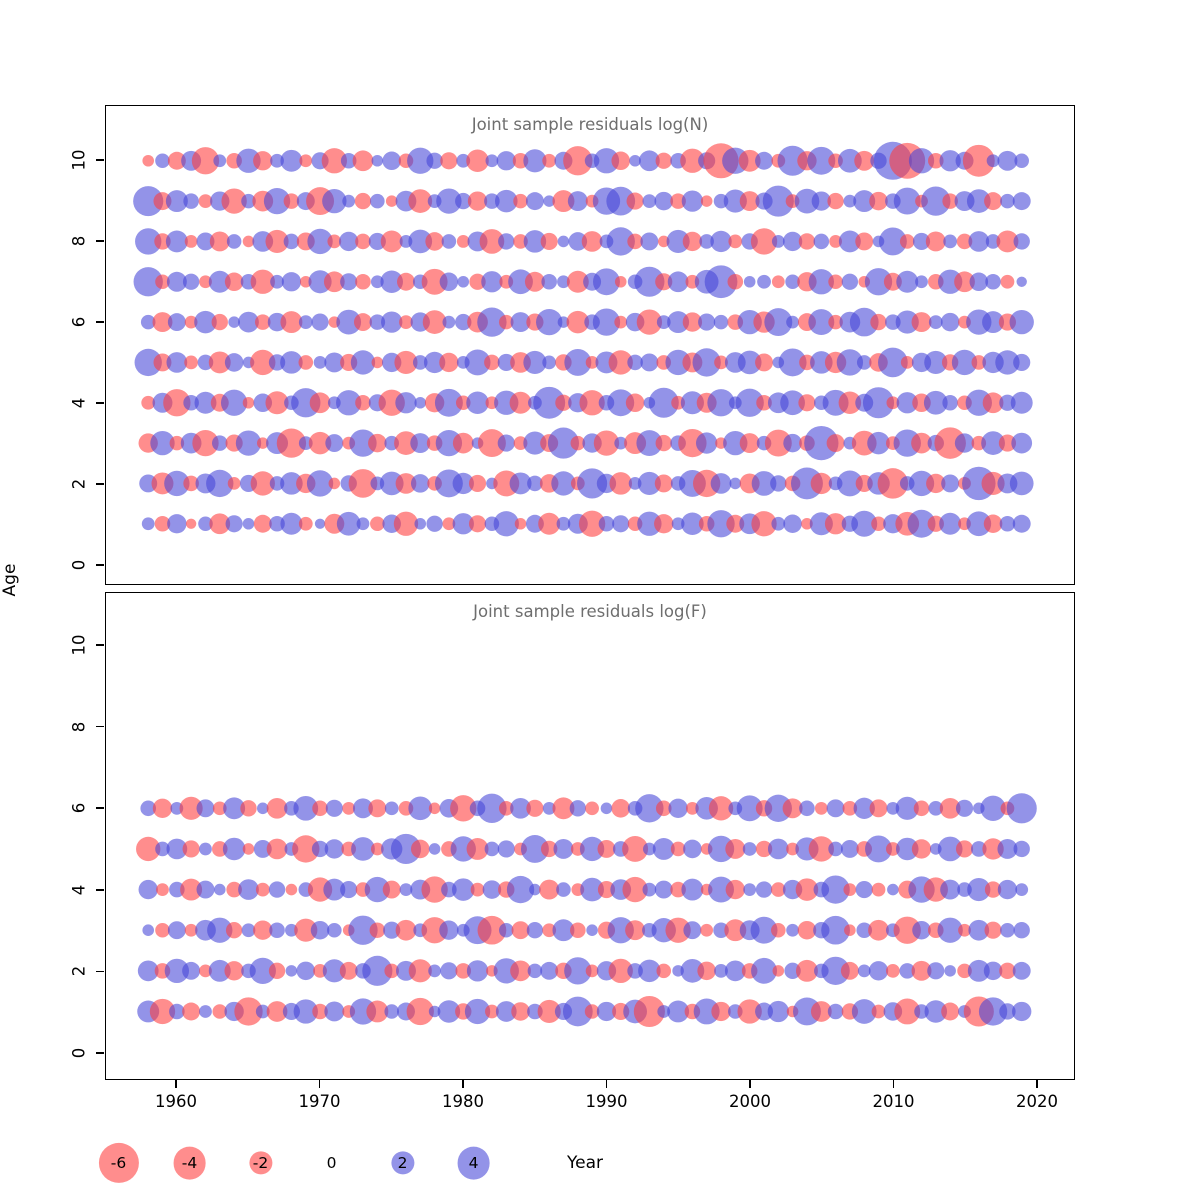  What do you see at coordinates (463, 1101) in the screenshot?
I see `x-tick-label: 1980` at bounding box center [463, 1101].